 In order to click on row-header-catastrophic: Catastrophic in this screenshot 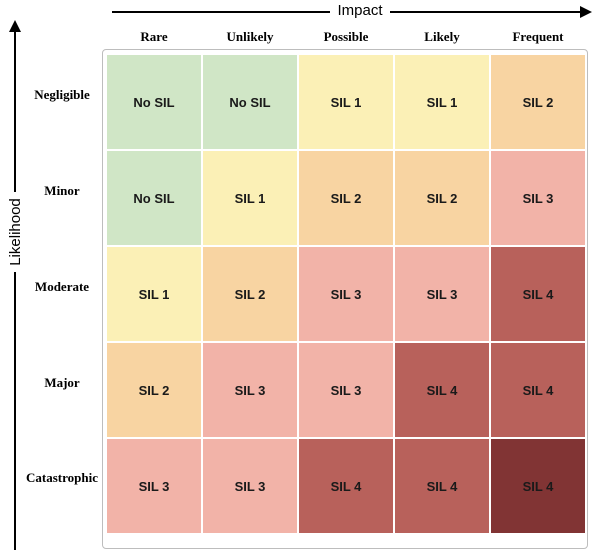, I will do `click(62, 477)`.